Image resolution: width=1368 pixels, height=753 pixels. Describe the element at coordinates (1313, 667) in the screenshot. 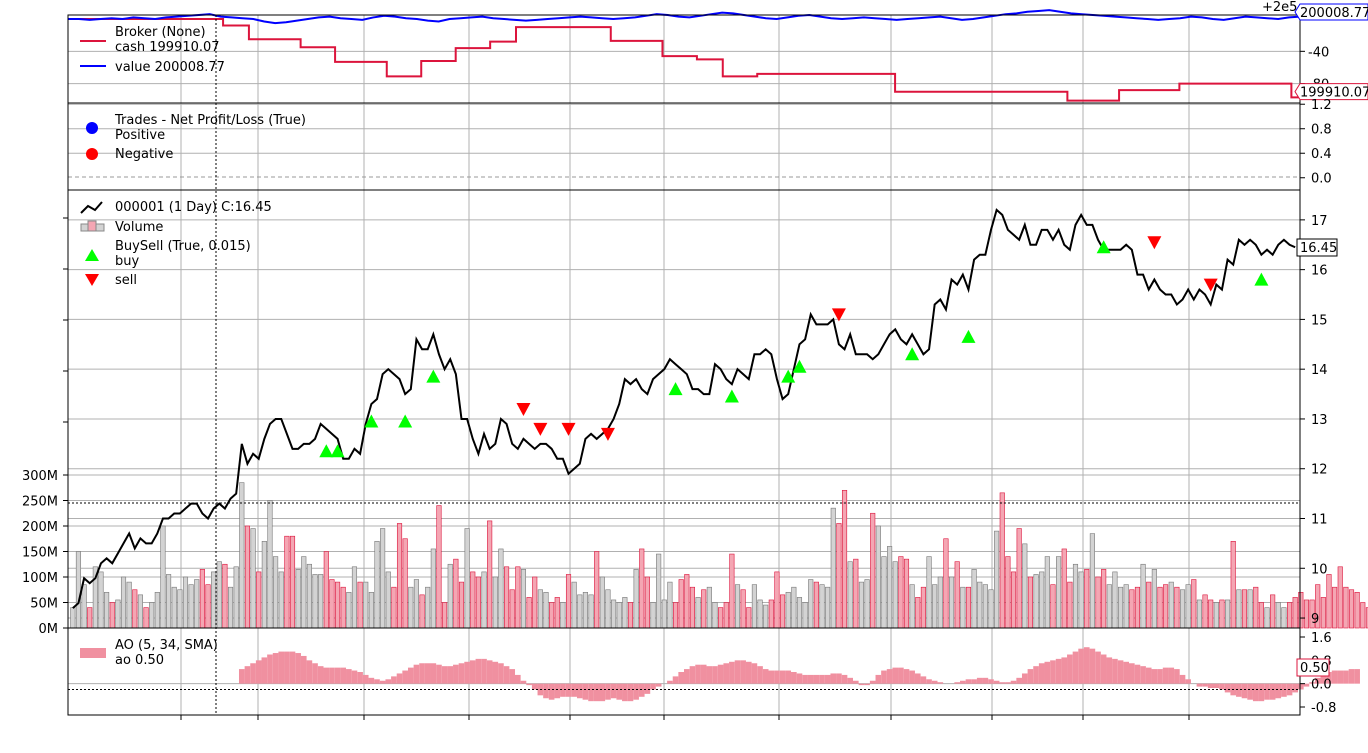

I see `ao-last-label: 0.50` at that location.